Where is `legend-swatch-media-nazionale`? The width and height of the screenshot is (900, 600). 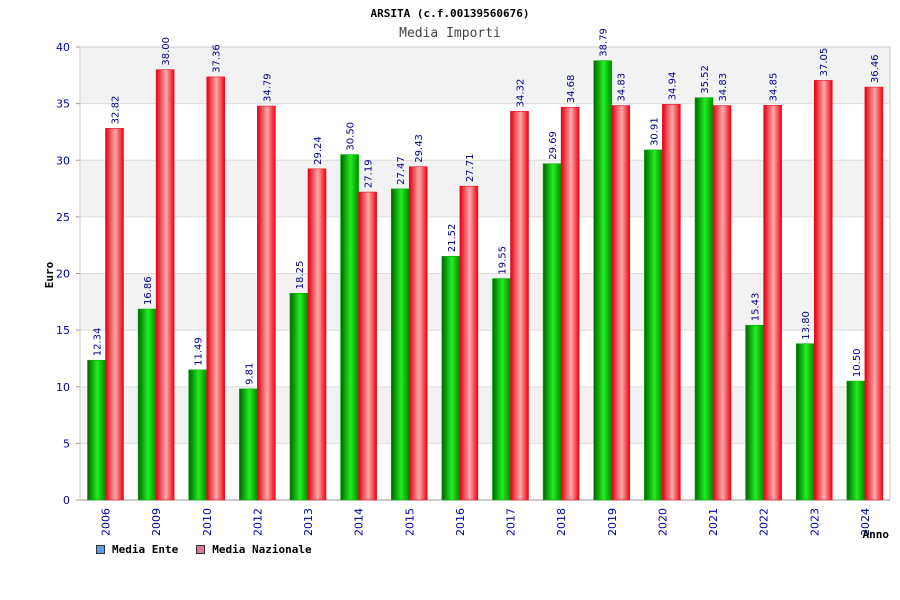
legend-swatch-media-nazionale is located at coordinates (201, 549).